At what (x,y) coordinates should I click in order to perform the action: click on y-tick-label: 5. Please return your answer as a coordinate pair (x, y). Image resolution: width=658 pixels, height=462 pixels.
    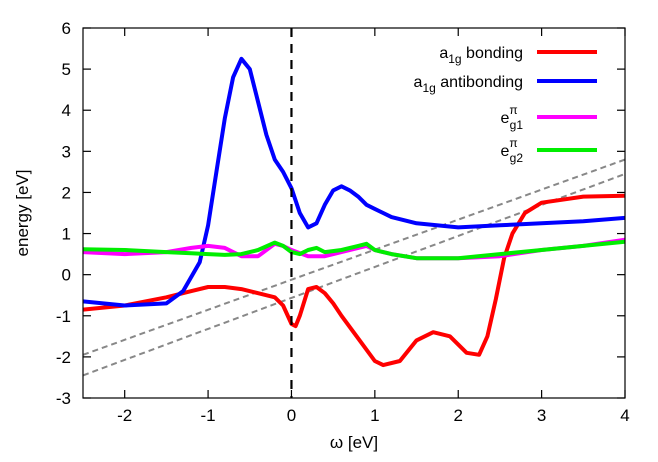
    Looking at the image, I should click on (66, 69).